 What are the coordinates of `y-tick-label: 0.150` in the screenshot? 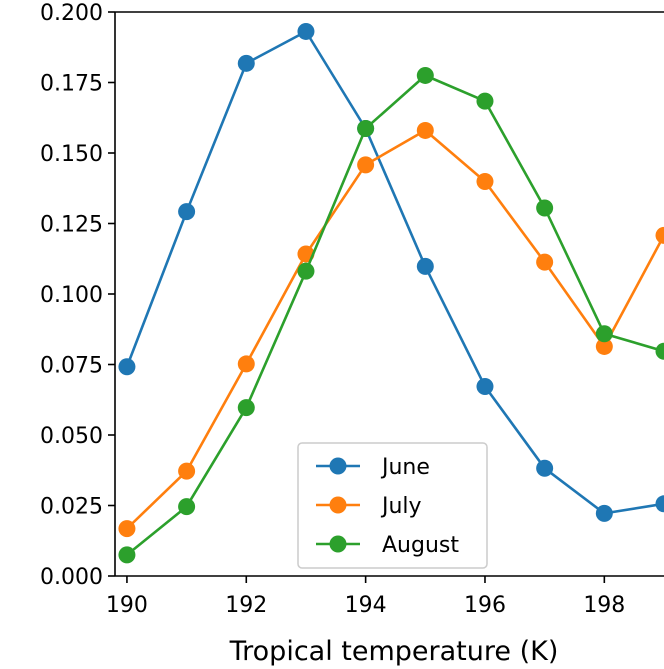 It's located at (71, 154).